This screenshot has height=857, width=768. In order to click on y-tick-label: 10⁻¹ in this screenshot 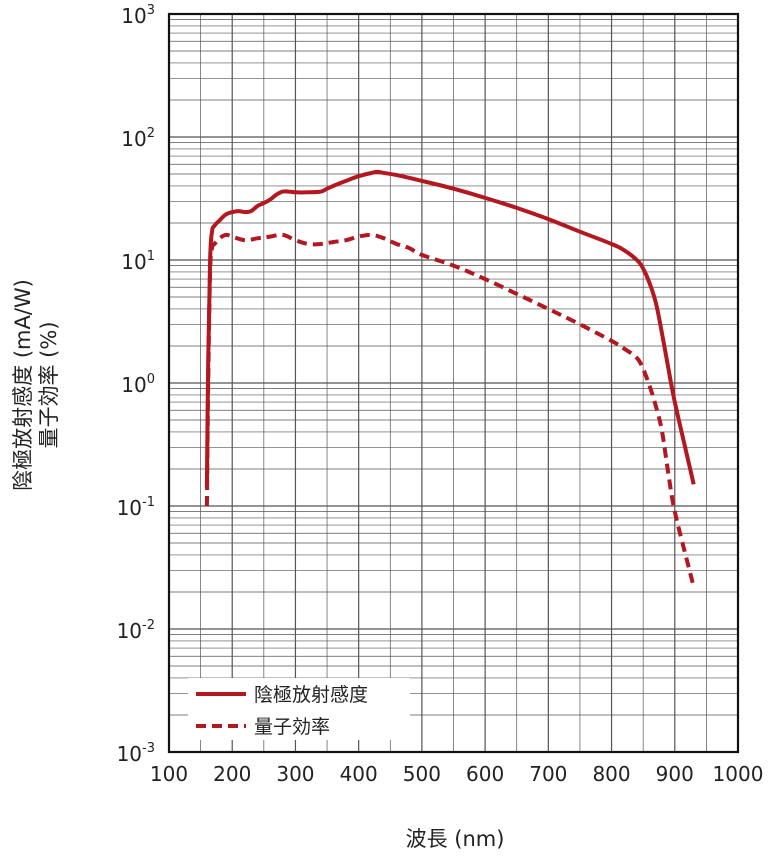, I will do `click(136, 507)`.